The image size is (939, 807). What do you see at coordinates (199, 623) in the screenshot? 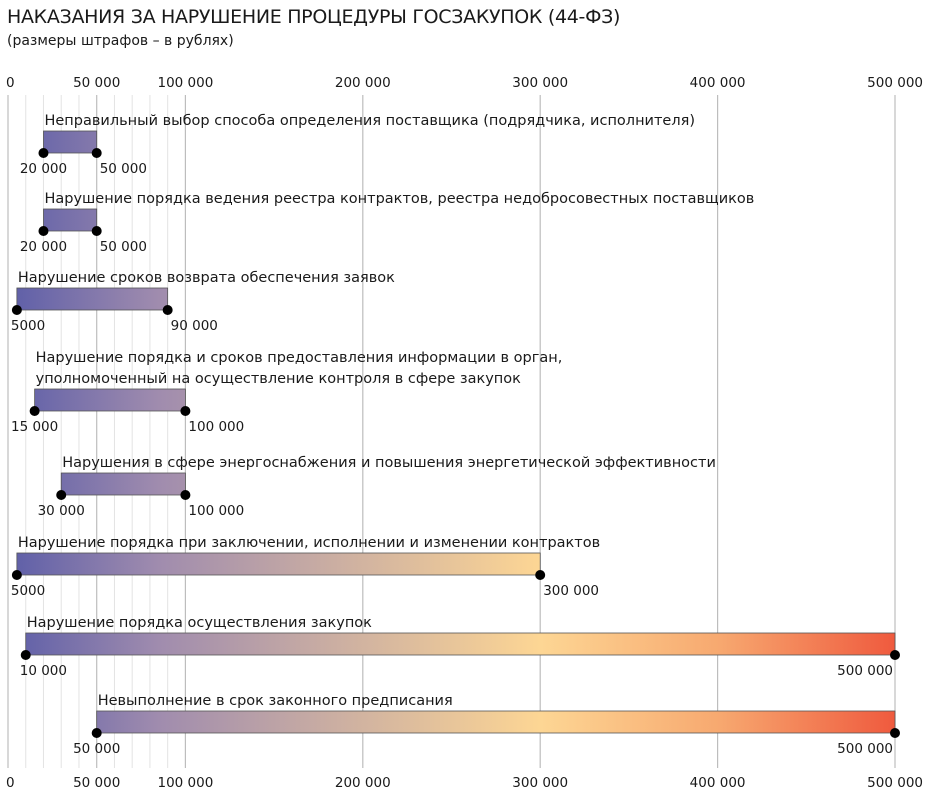
I see `category-label: Нарушение порядка осуществления закупок` at bounding box center [199, 623].